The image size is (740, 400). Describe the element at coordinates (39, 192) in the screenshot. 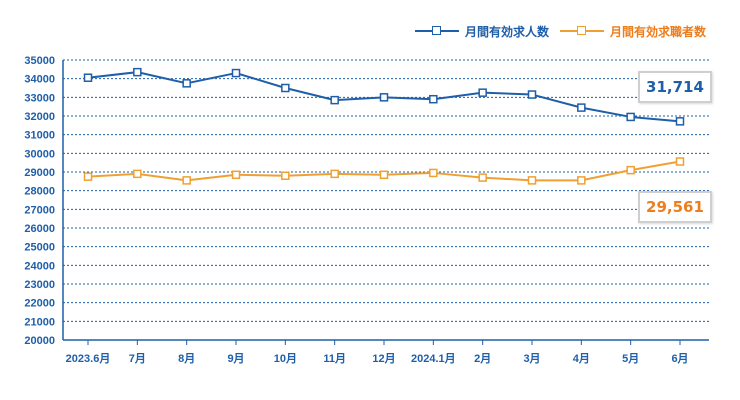

I see `y-tick-label: 28000` at that location.